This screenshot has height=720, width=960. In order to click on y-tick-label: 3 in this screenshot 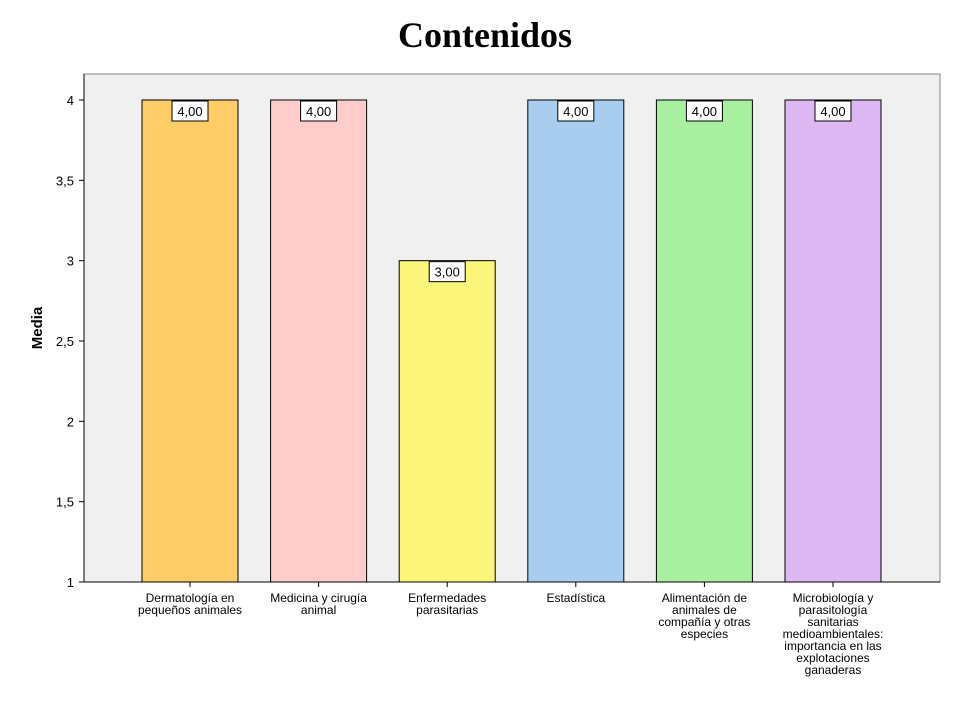, I will do `click(70, 261)`.